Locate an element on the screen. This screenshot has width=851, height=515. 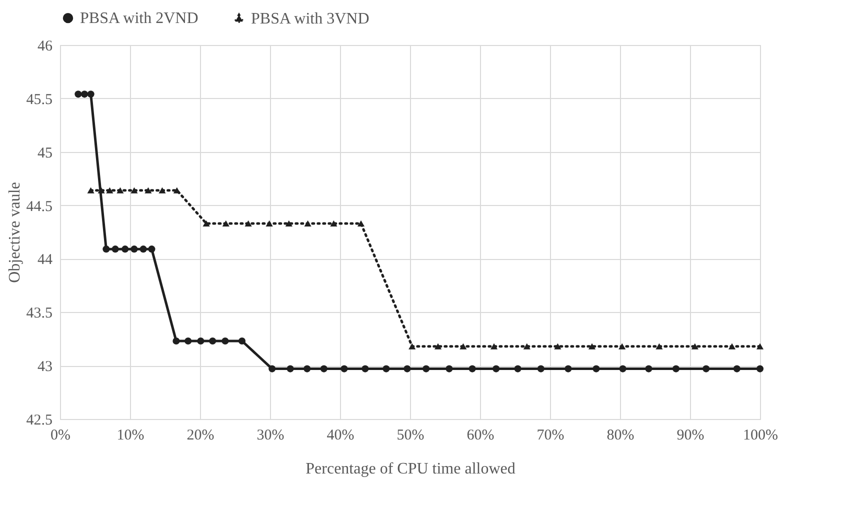
legend-label: PBSA with 2VND is located at coordinates (139, 19).